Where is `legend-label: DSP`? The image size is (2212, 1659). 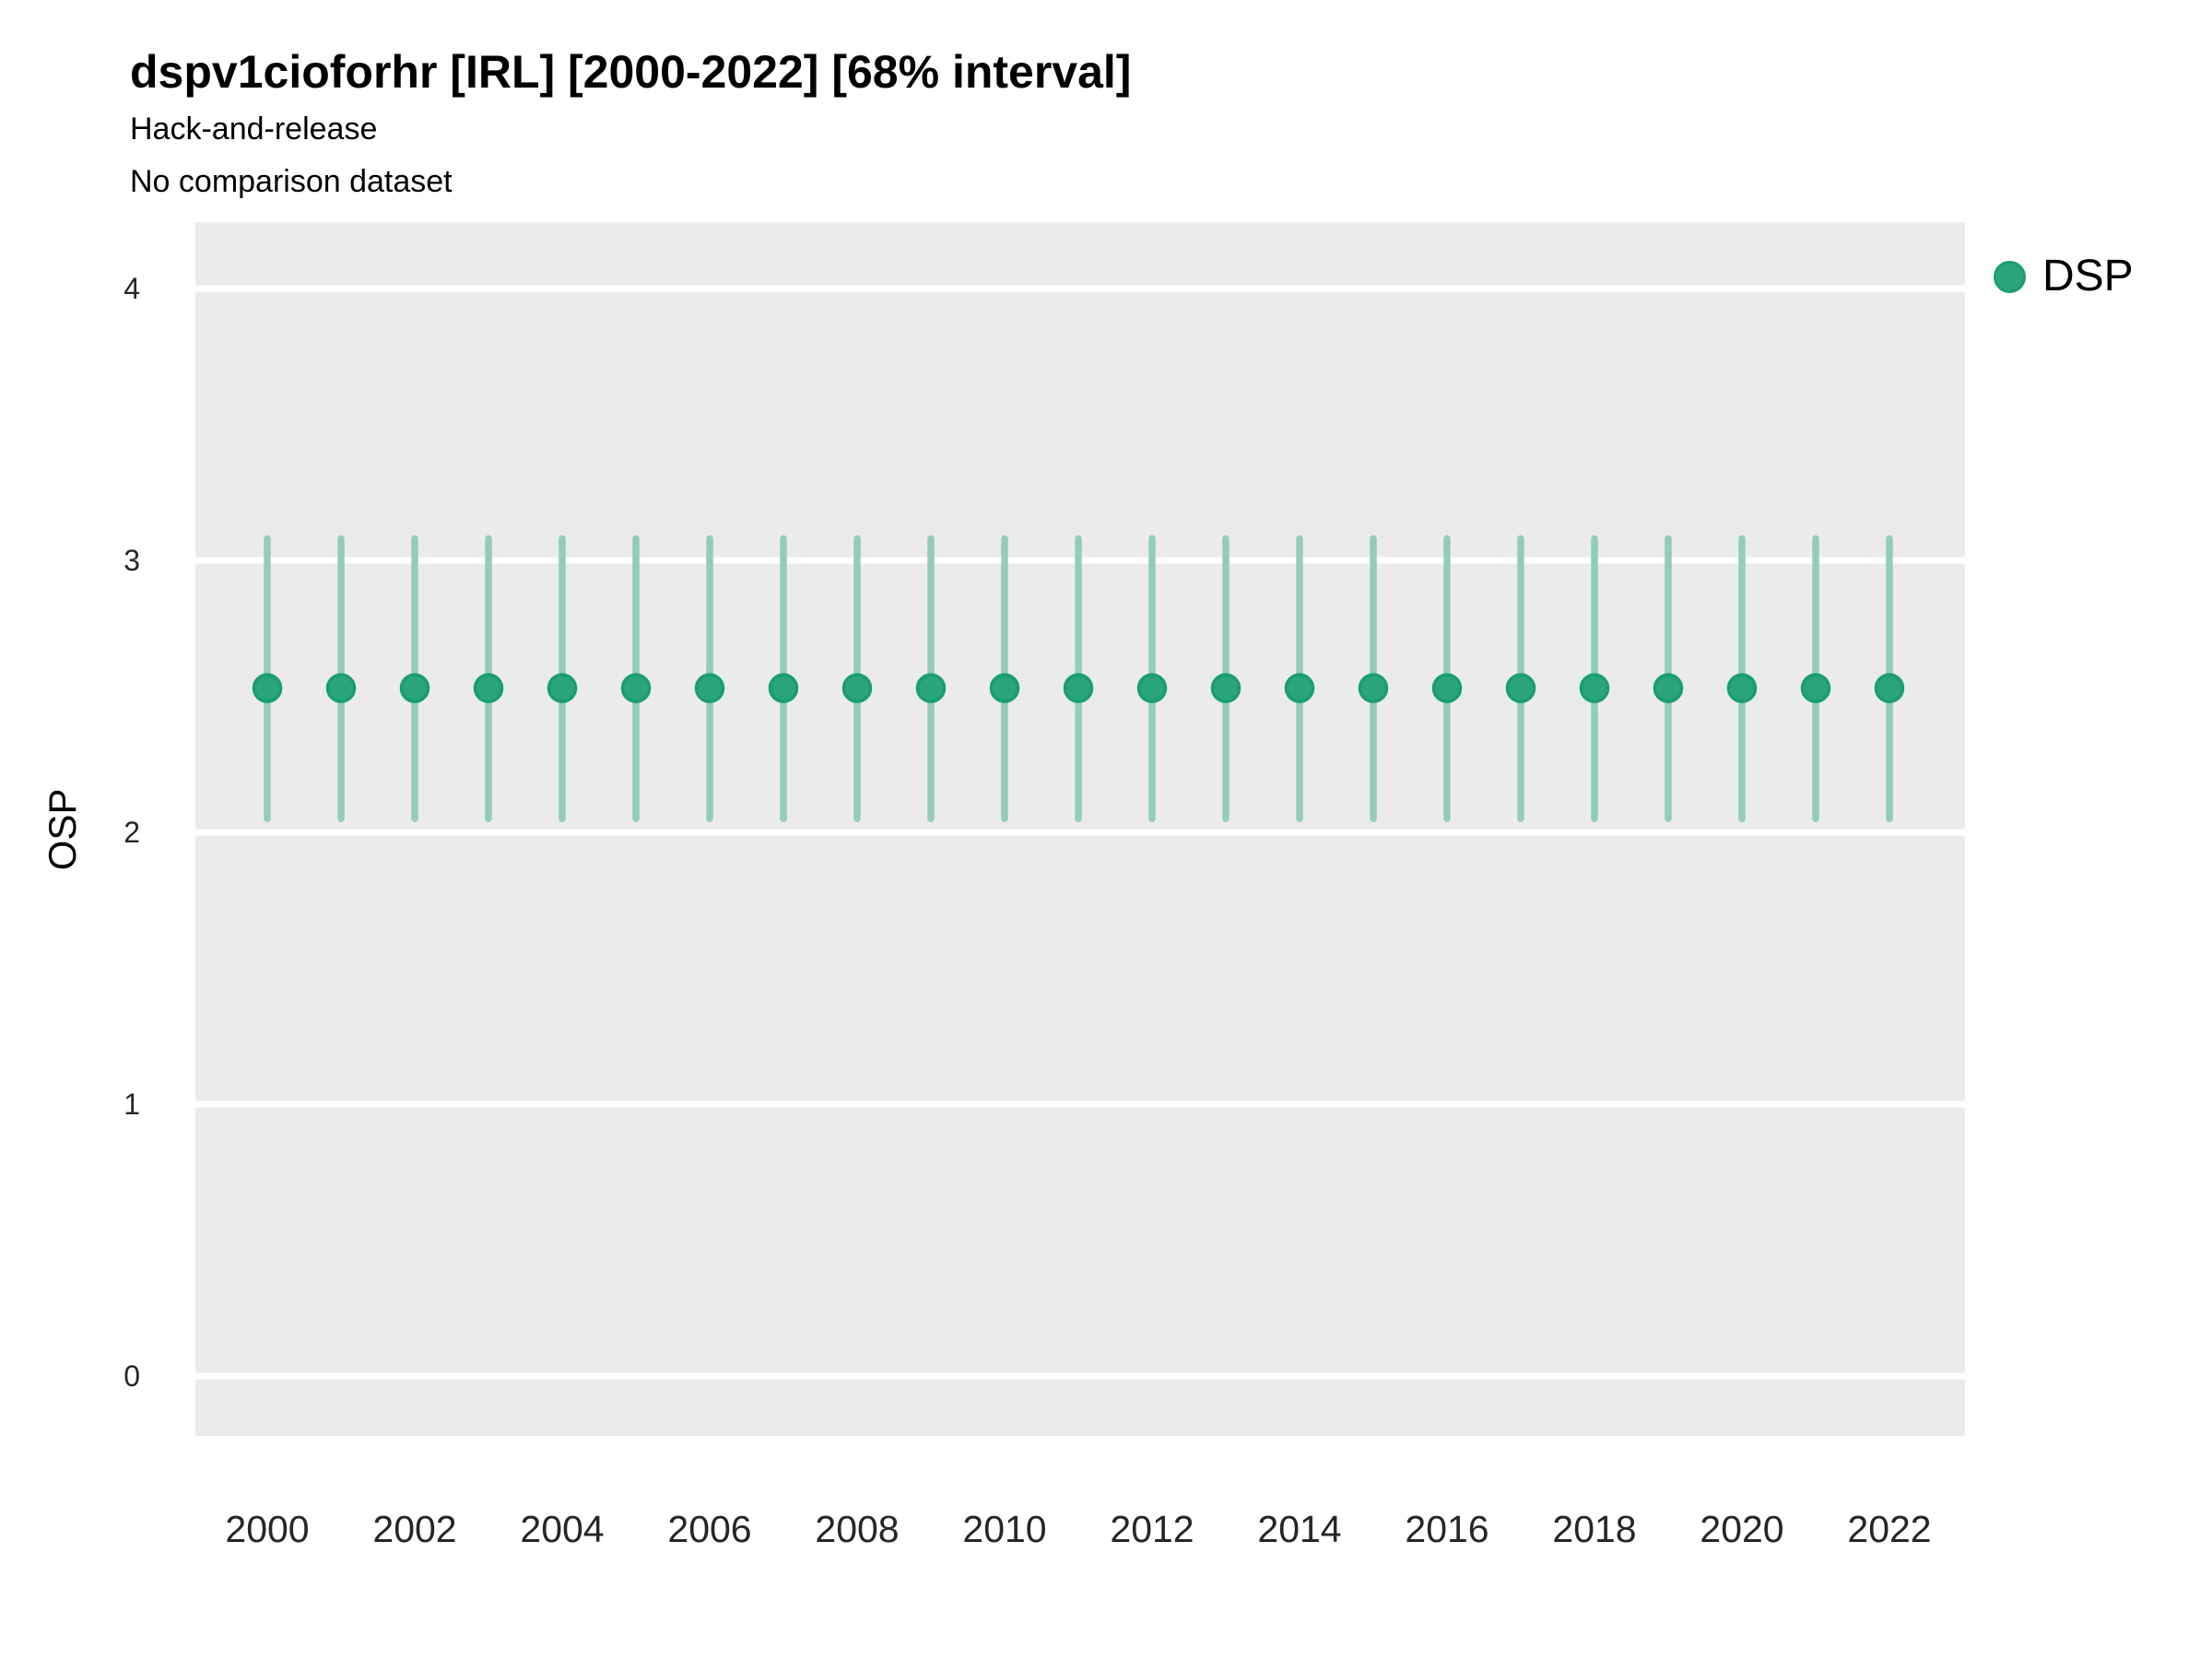 legend-label: DSP is located at coordinates (2088, 276).